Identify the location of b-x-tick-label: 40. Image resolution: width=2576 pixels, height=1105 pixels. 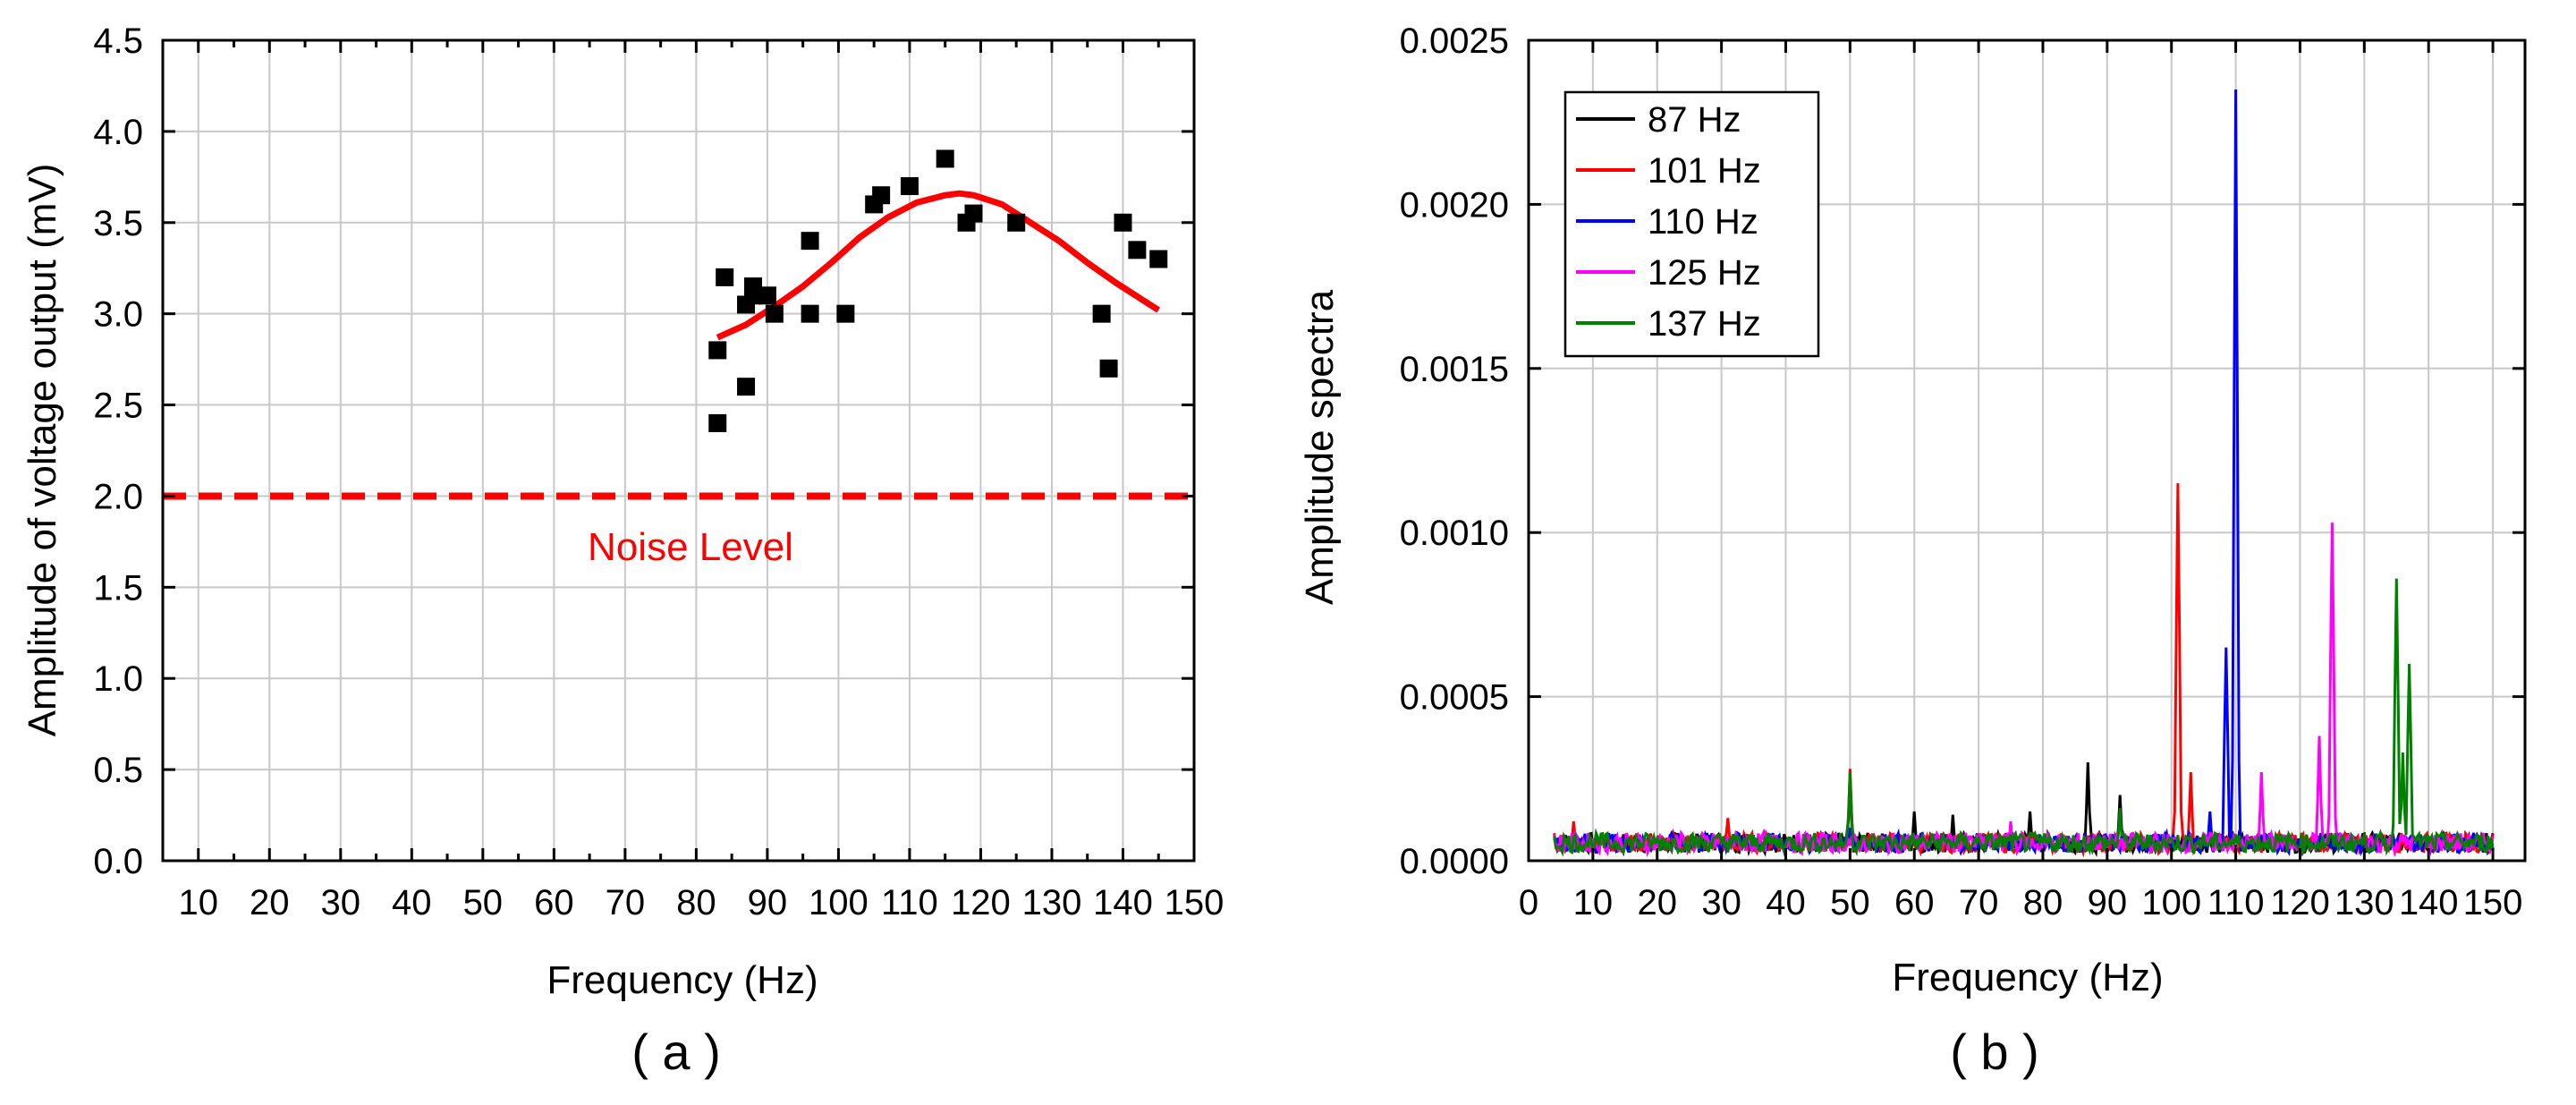
(1786, 903).